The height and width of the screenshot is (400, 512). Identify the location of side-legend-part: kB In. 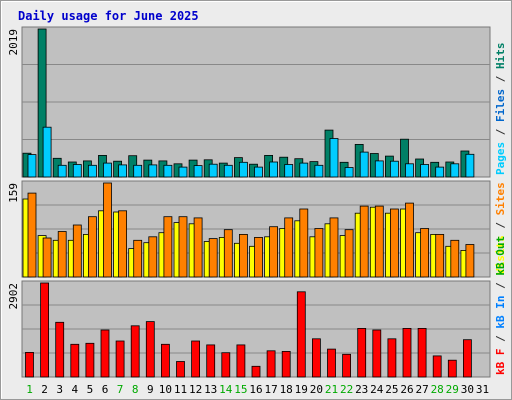
(500, 312).